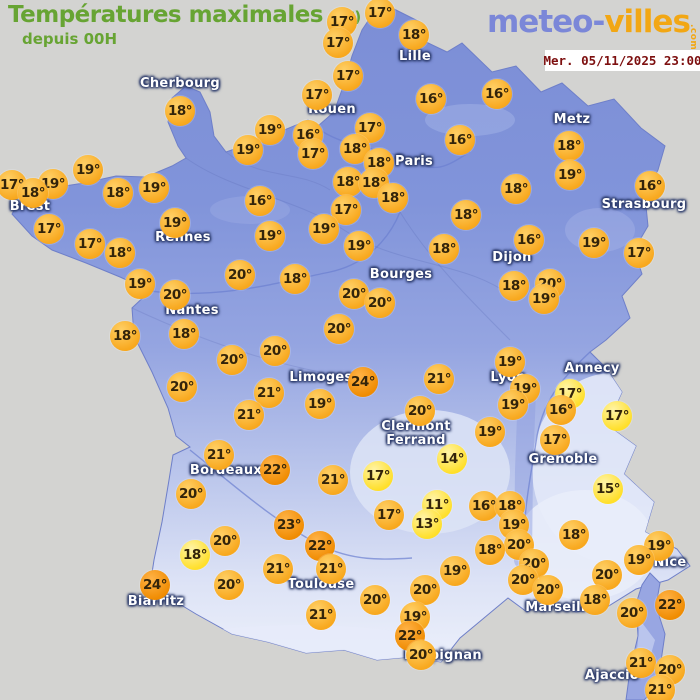  Describe the element at coordinates (693, 37) in the screenshot. I see `logo-com-suffix: .com` at that location.